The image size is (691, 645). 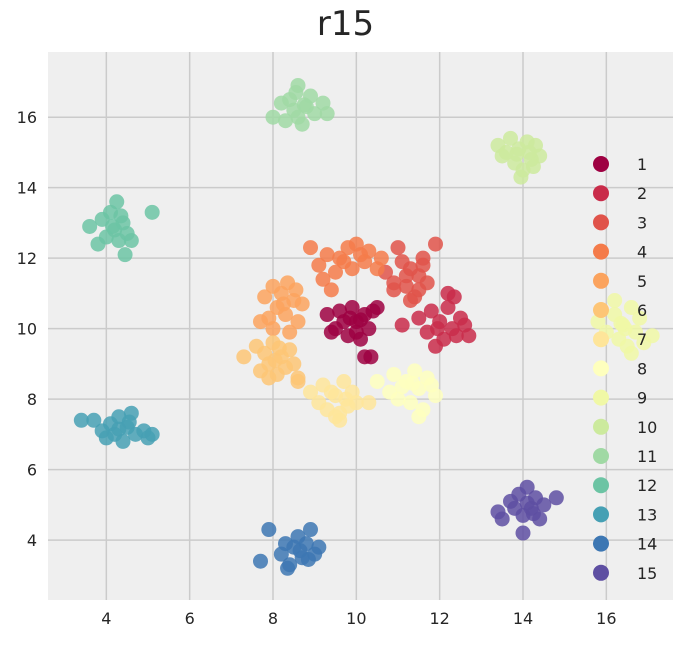 What do you see at coordinates (523, 618) in the screenshot?
I see `x-tick-label: 14` at bounding box center [523, 618].